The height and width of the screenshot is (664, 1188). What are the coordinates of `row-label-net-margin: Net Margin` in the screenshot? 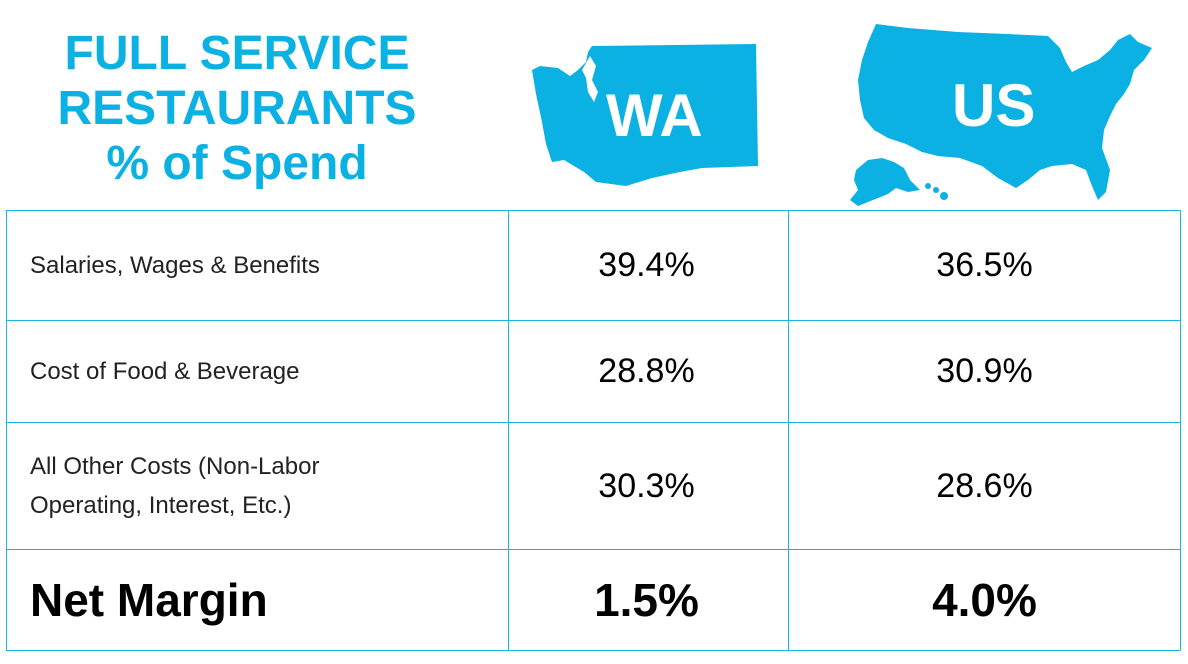 It's located at (257, 600).